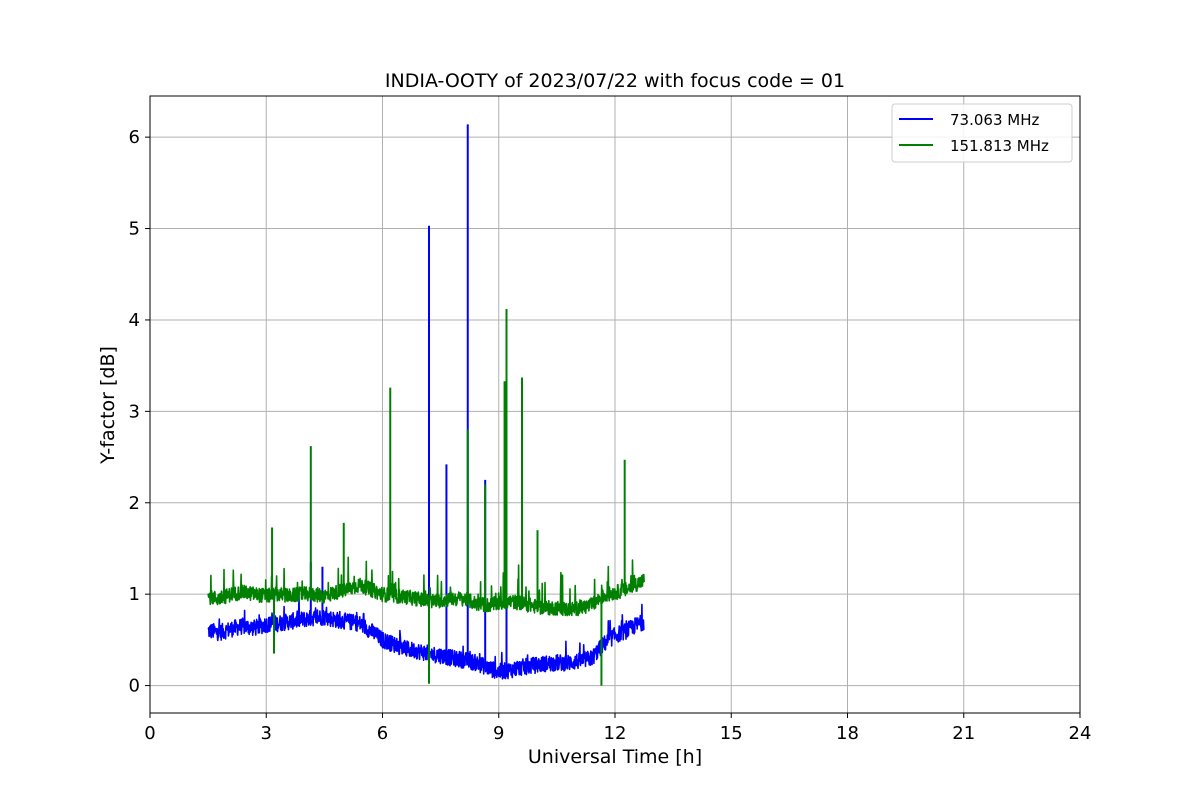 This screenshot has width=1200, height=800. Describe the element at coordinates (134, 320) in the screenshot. I see `y-tick-label: 4` at that location.